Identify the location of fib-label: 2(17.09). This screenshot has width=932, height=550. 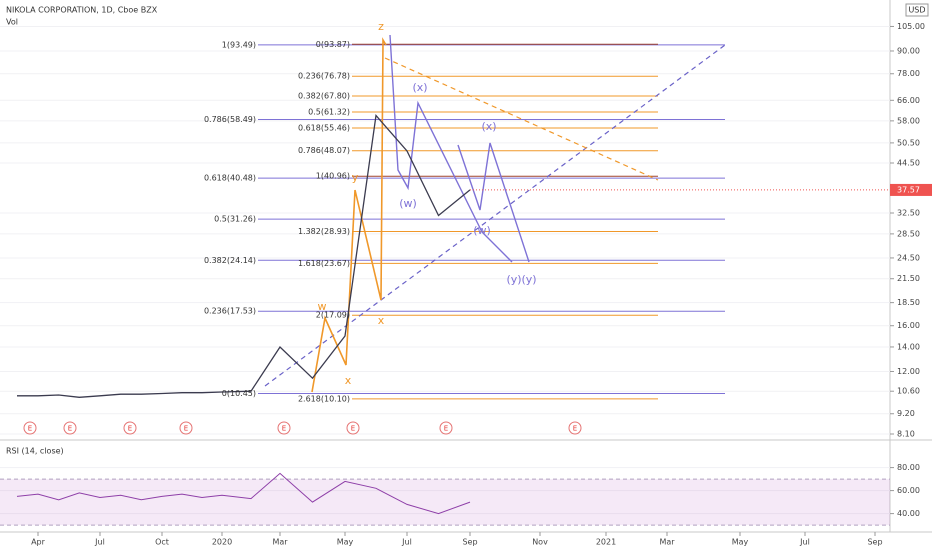
(333, 315).